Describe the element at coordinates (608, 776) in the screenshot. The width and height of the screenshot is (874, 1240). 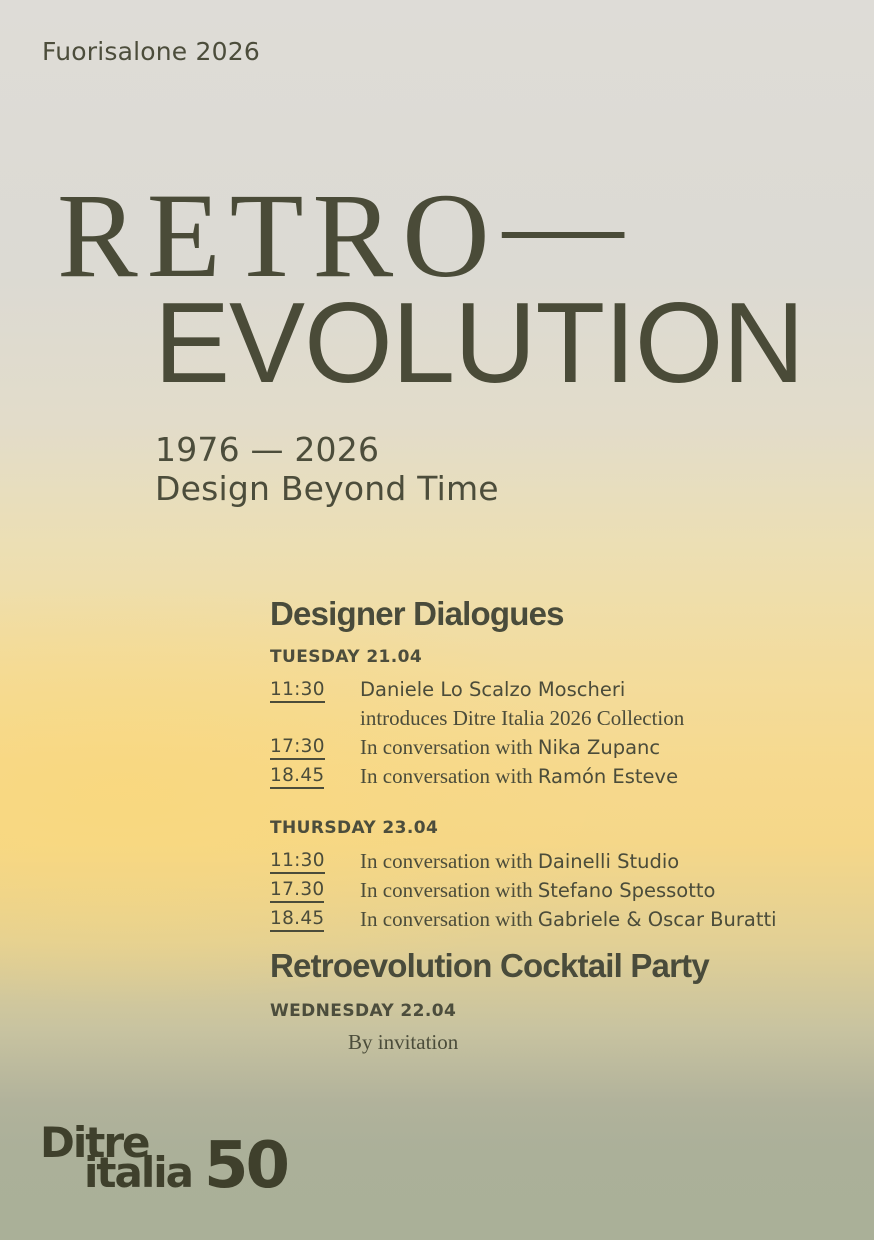
I see `designer-name: Ramón Esteve` at that location.